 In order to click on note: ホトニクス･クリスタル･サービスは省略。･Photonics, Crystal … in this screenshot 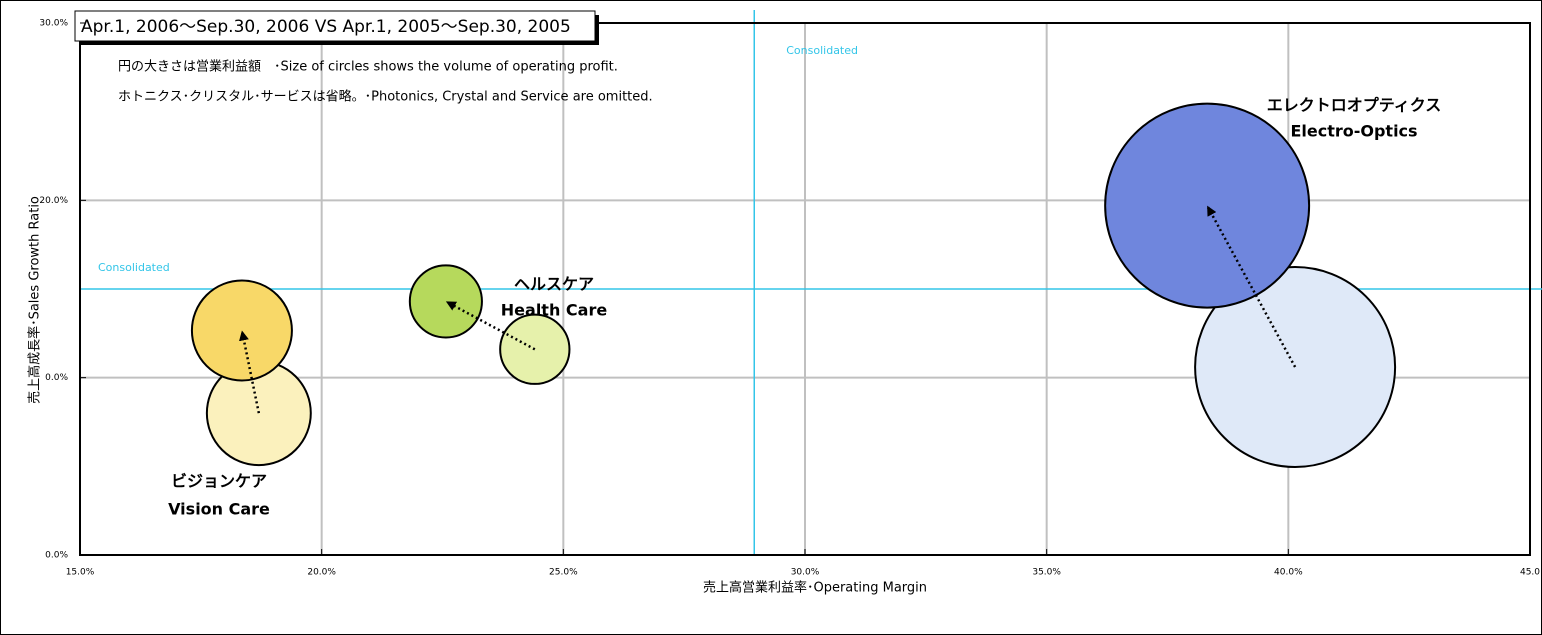, I will do `click(385, 97)`.